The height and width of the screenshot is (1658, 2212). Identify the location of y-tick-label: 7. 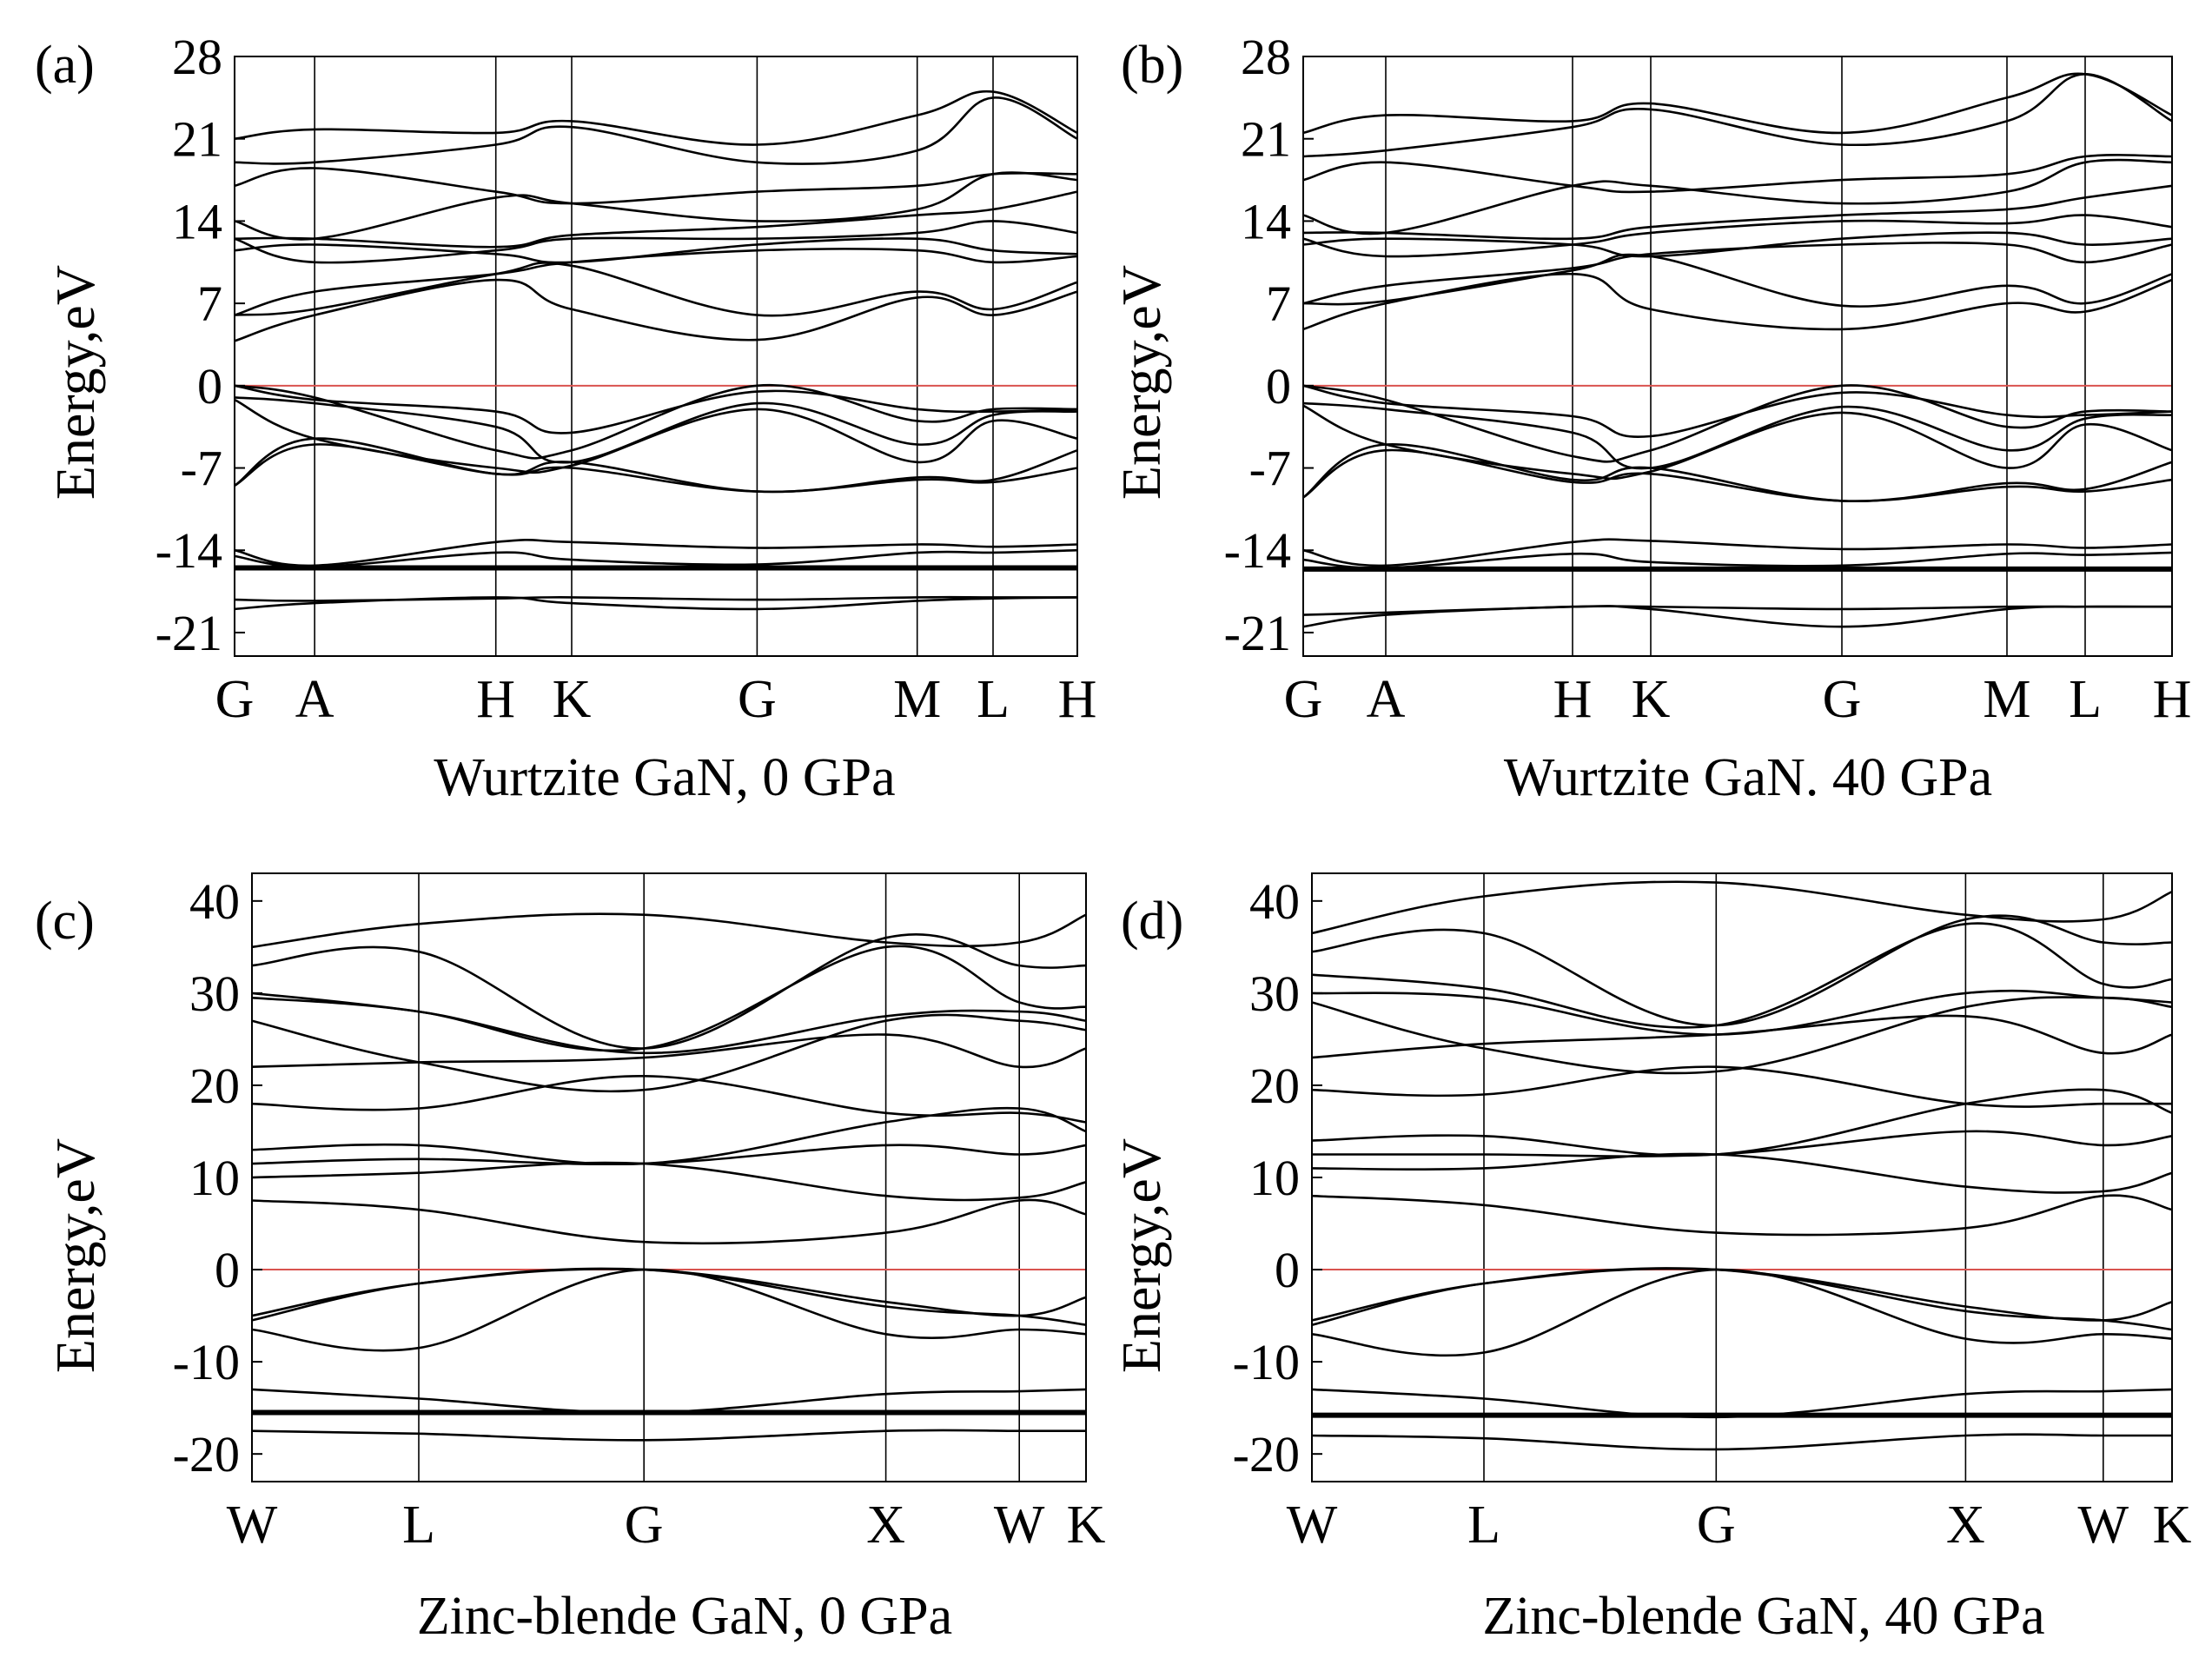
(210, 303).